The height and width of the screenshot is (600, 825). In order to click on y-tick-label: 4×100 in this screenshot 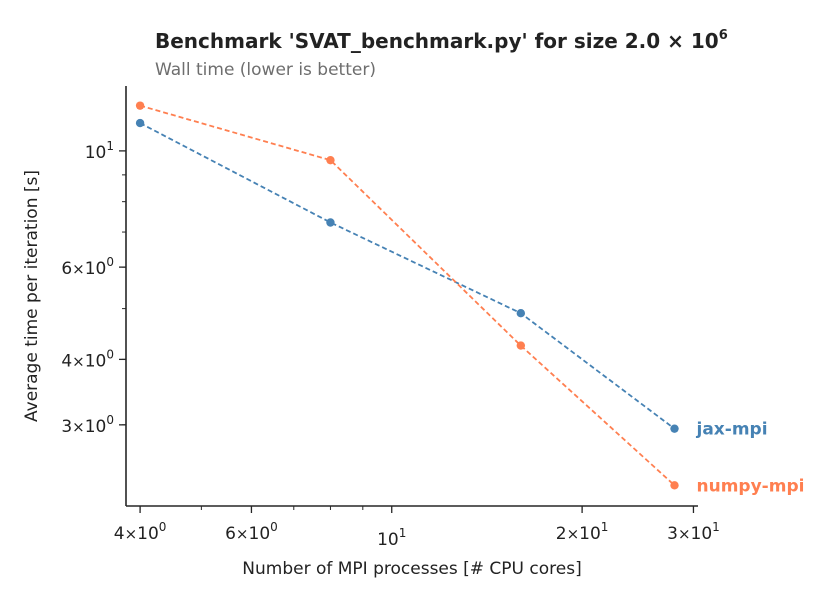, I will do `click(87, 359)`.